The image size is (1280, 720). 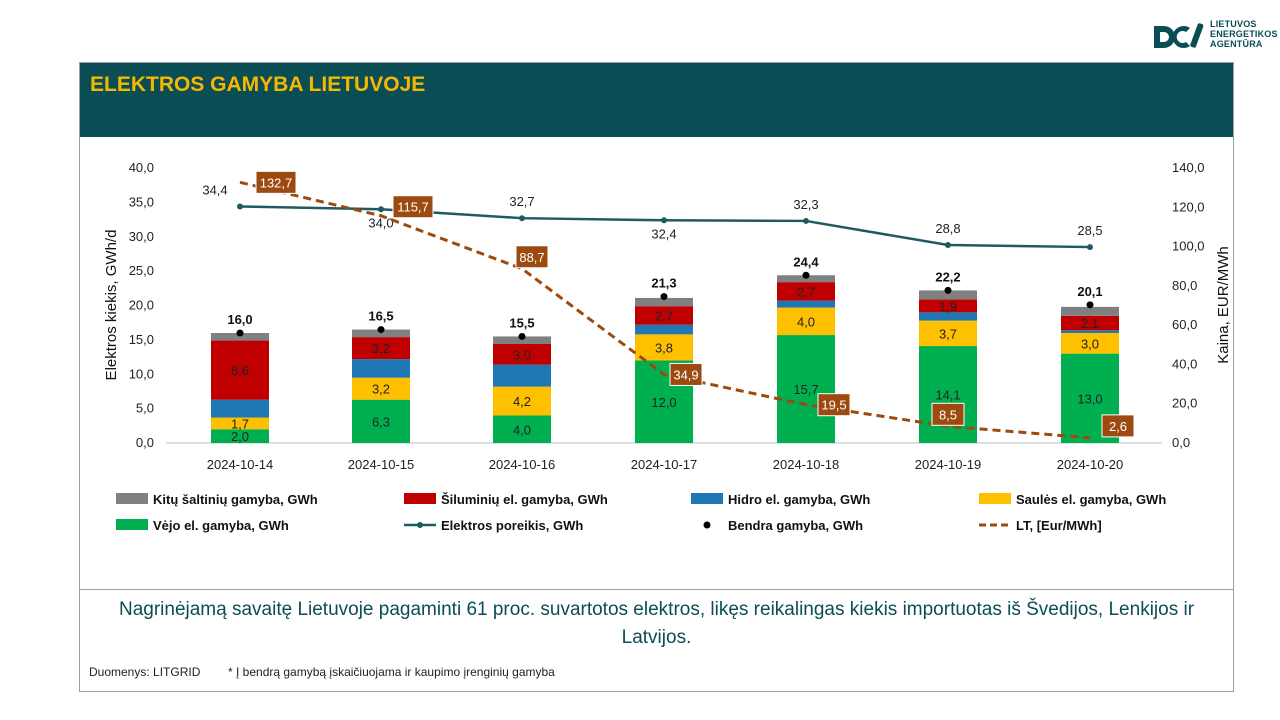 I want to click on y2-tick-label: 20,0, so click(x=1184, y=403).